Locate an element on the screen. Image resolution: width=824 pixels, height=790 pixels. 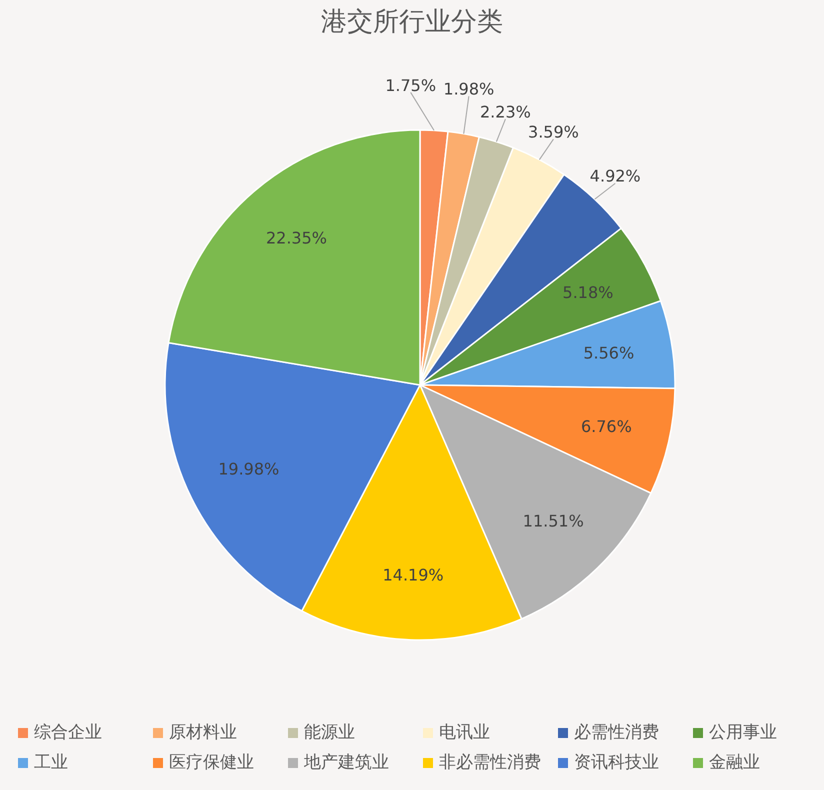
data-label: 14.19% is located at coordinates (413, 575).